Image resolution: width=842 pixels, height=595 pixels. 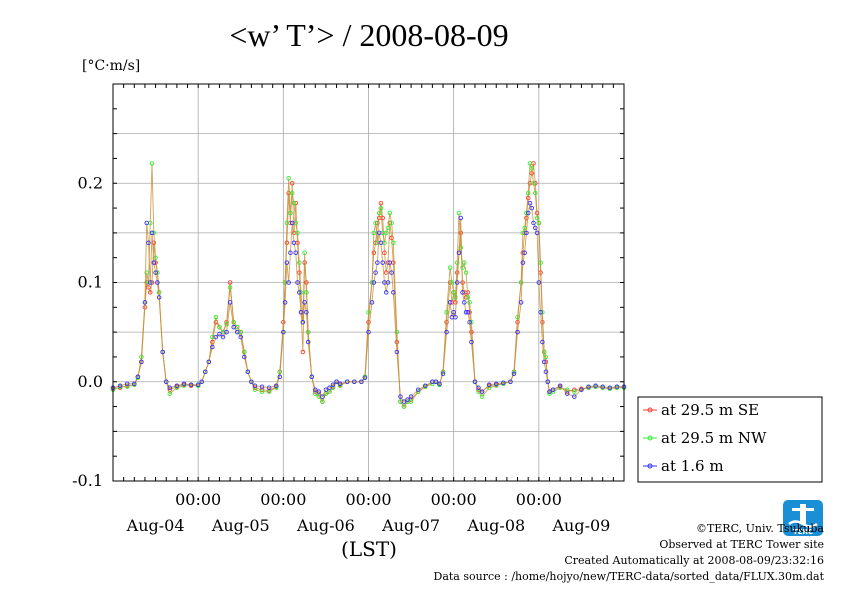 I want to click on x-date-label: Aug-09, so click(x=580, y=525).